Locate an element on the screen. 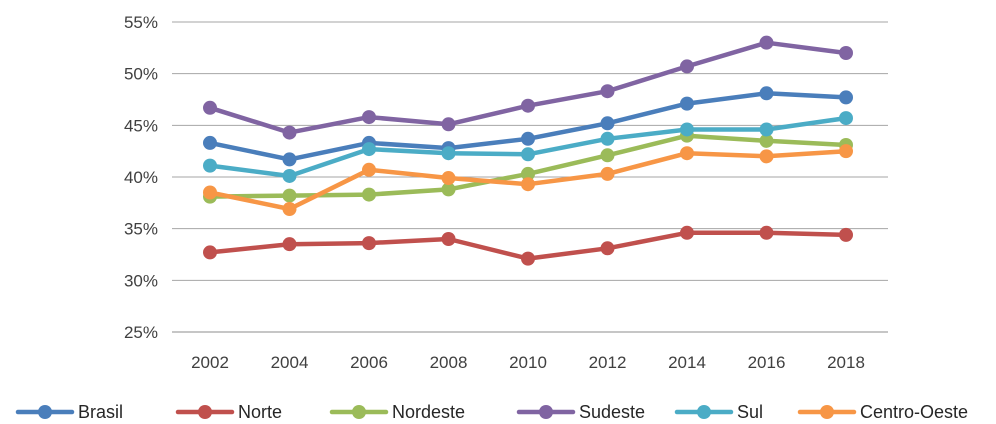  series-centro-oeste is located at coordinates (528, 180).